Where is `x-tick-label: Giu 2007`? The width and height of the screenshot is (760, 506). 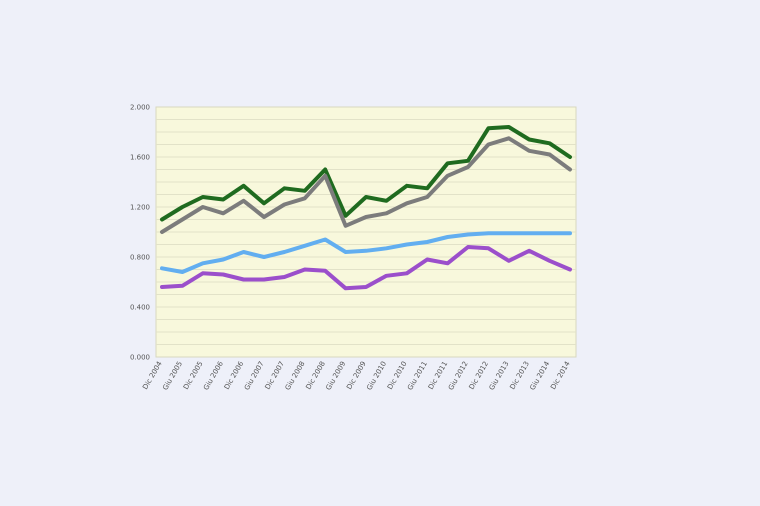
x-tick-label: Giu 2007 is located at coordinates (254, 376).